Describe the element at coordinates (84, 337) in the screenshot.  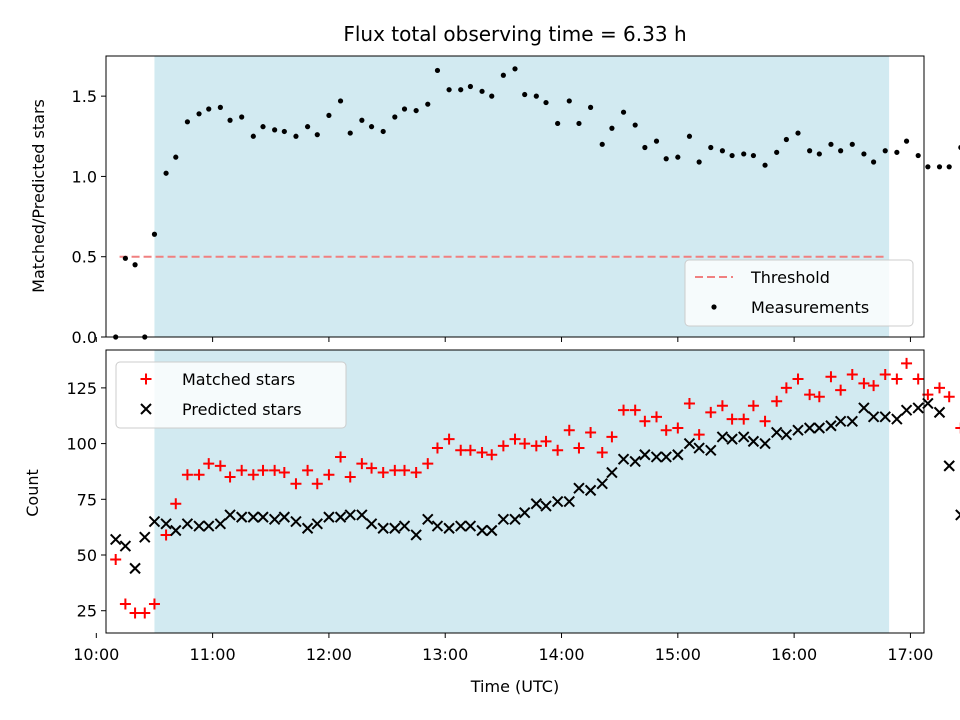
I see `top-y-tick-label: 0.0` at that location.